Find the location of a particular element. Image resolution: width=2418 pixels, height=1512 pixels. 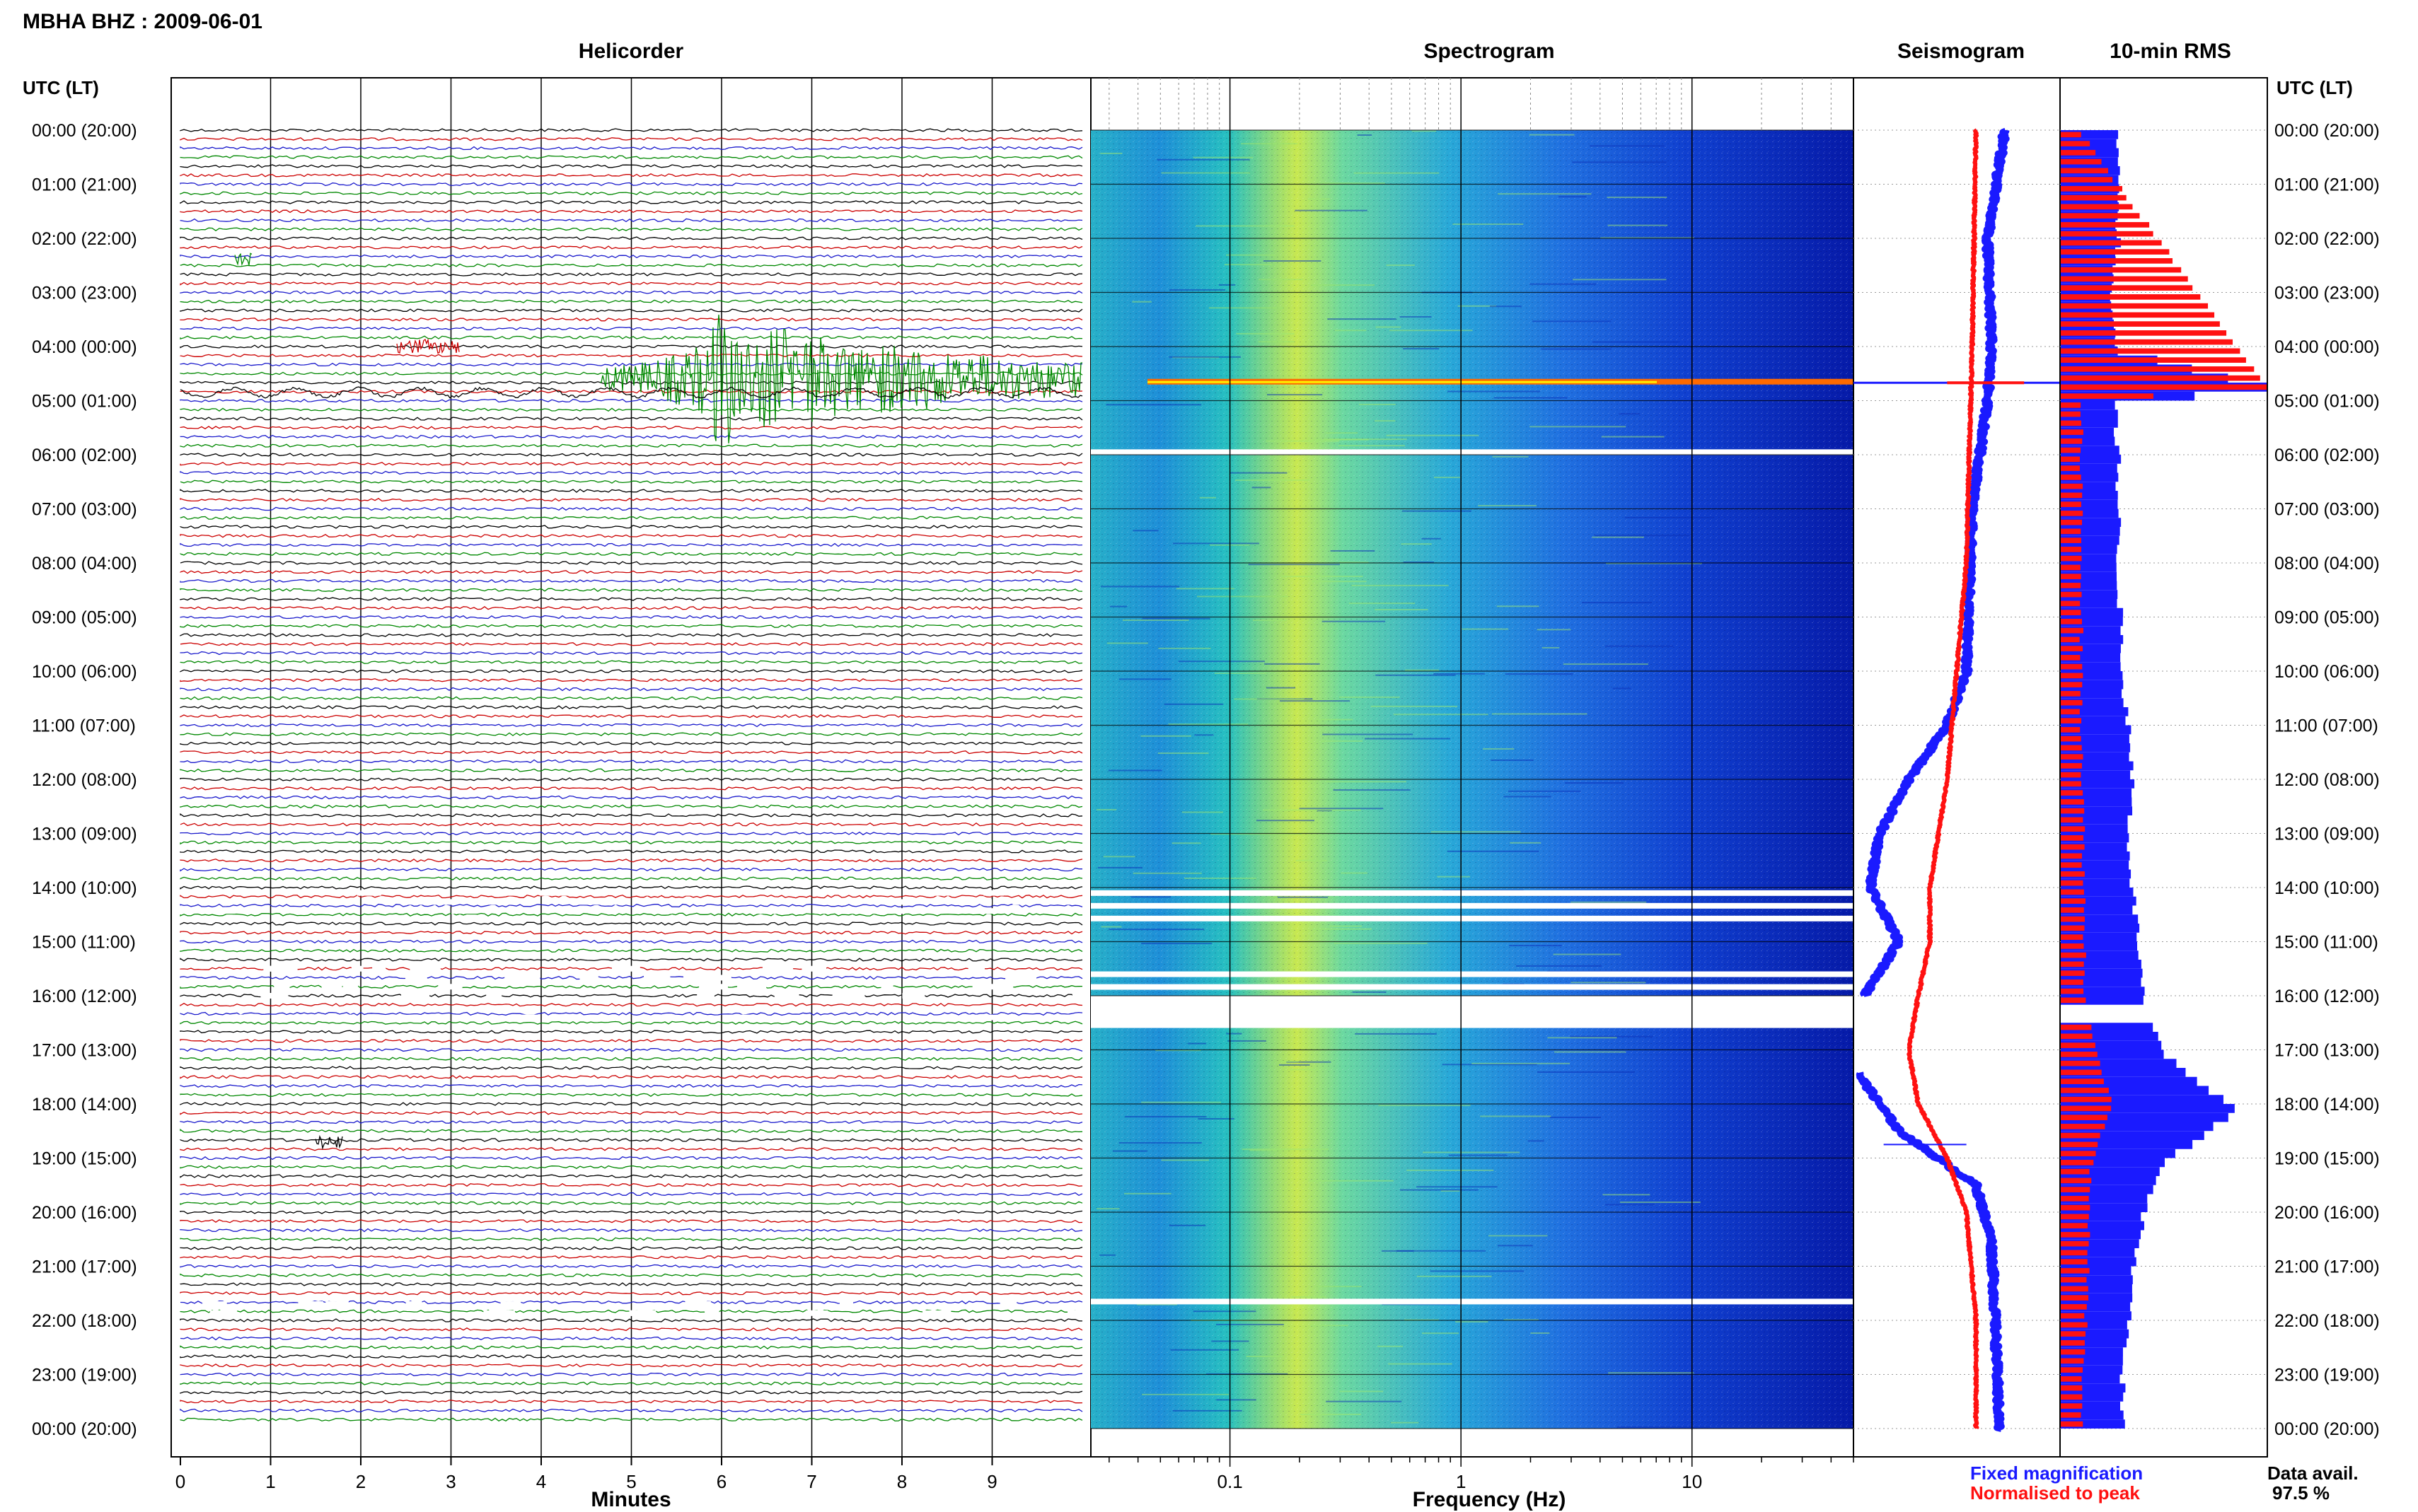

time-label-right: 18:00 (14:00) is located at coordinates (2327, 1105).